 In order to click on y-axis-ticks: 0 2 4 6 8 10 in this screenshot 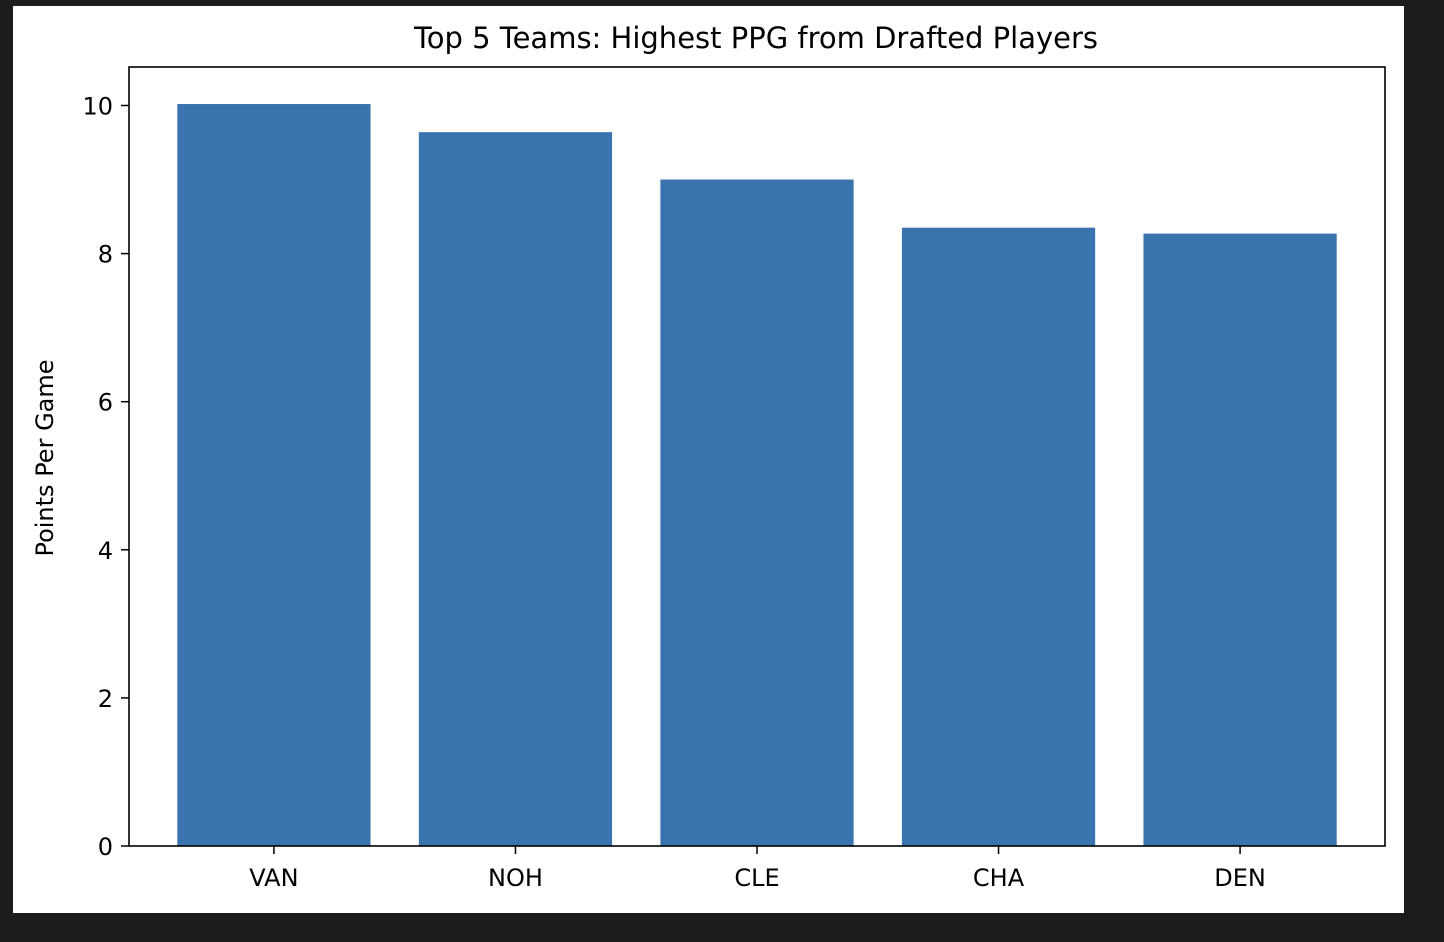, I will do `click(105, 477)`.